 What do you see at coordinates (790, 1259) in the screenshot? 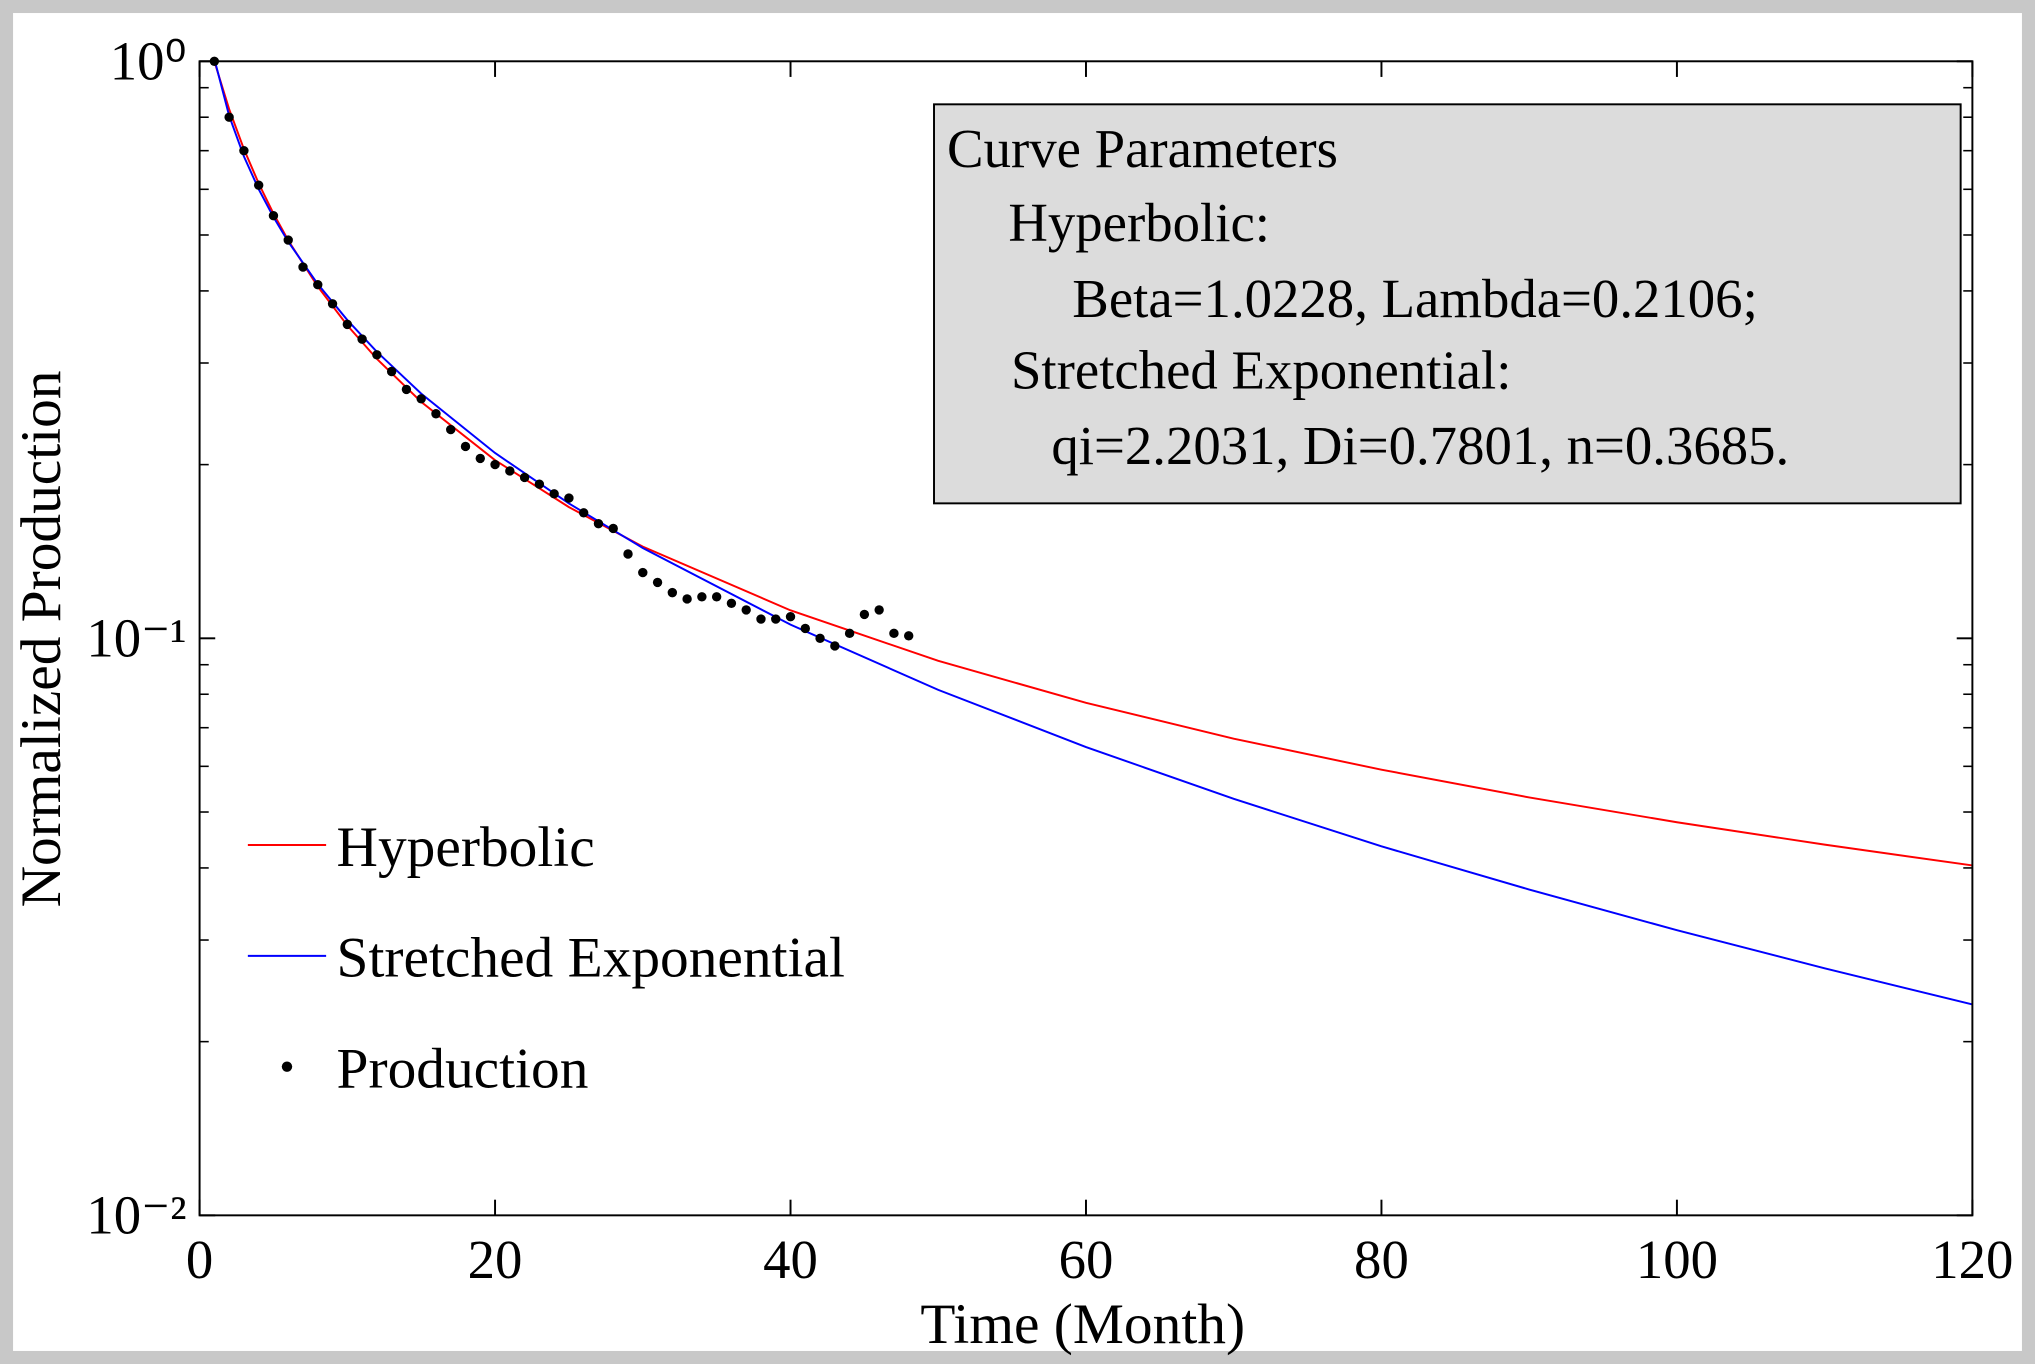
I see `x-tick-label: 40` at bounding box center [790, 1259].